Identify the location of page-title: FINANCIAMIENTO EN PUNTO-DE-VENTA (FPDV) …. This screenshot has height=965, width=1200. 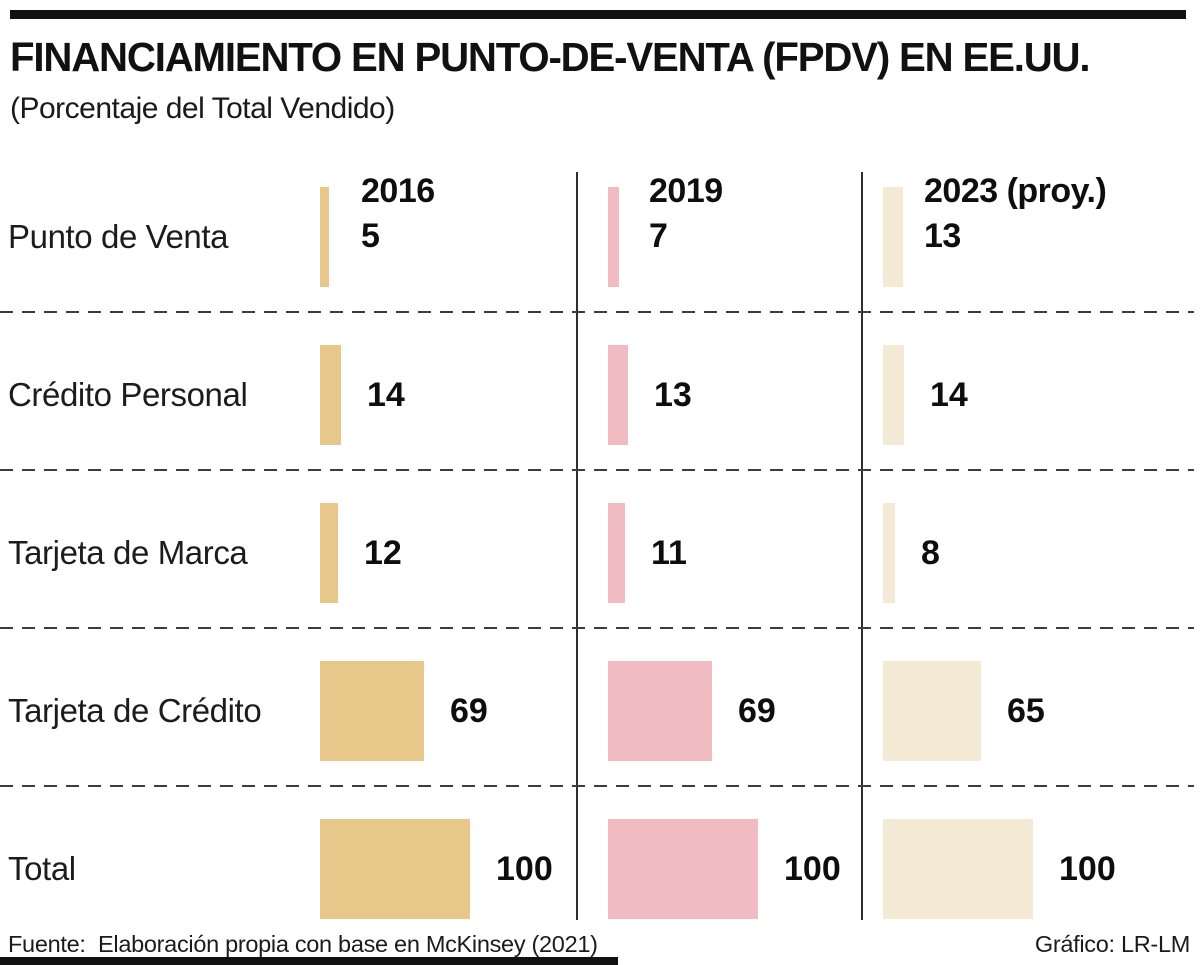
(550, 57).